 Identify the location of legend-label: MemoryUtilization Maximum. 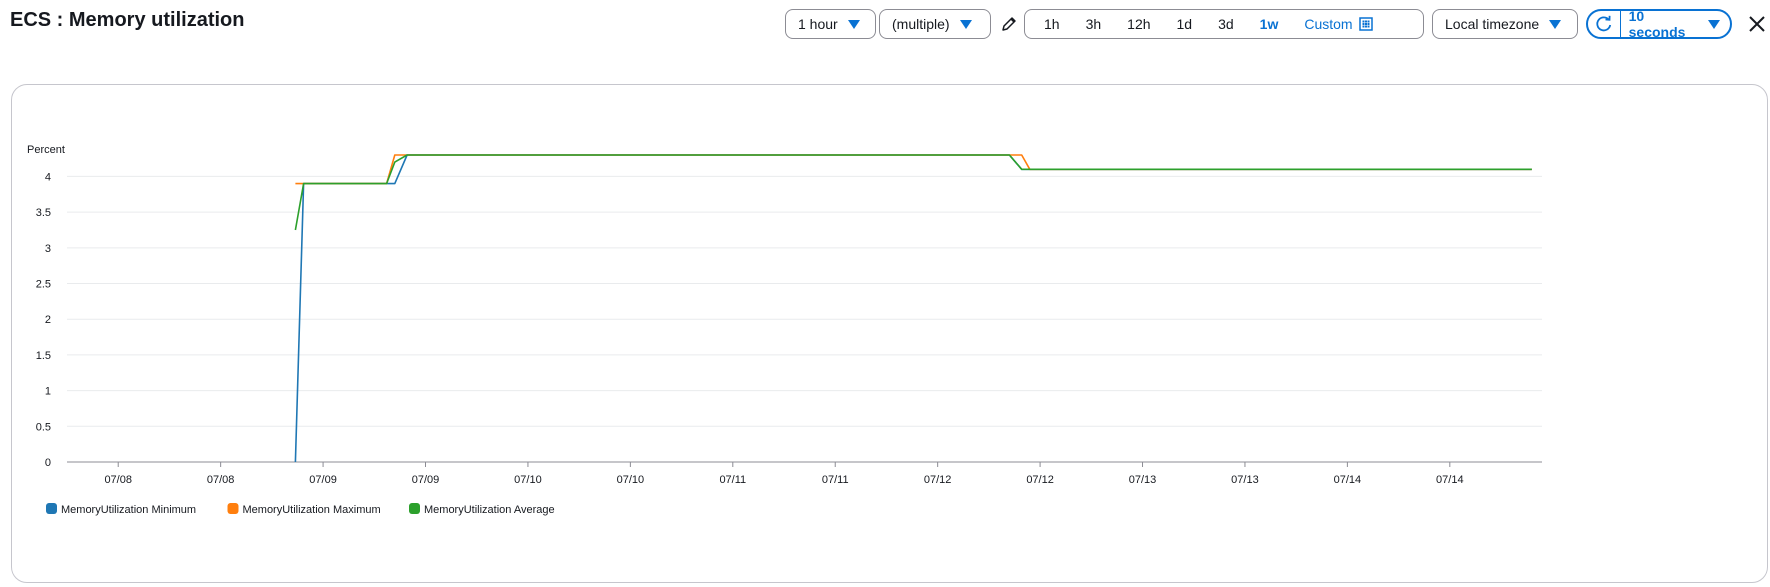
(312, 510).